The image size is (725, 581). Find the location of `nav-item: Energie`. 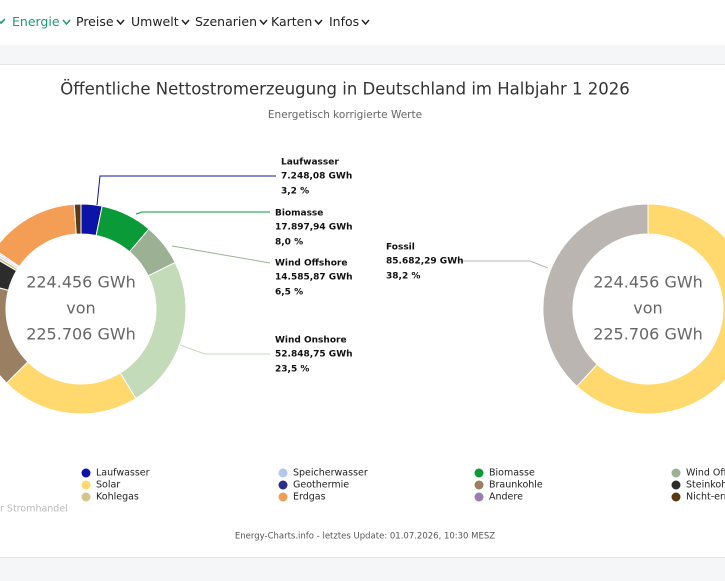

nav-item: Energie is located at coordinates (41, 21).